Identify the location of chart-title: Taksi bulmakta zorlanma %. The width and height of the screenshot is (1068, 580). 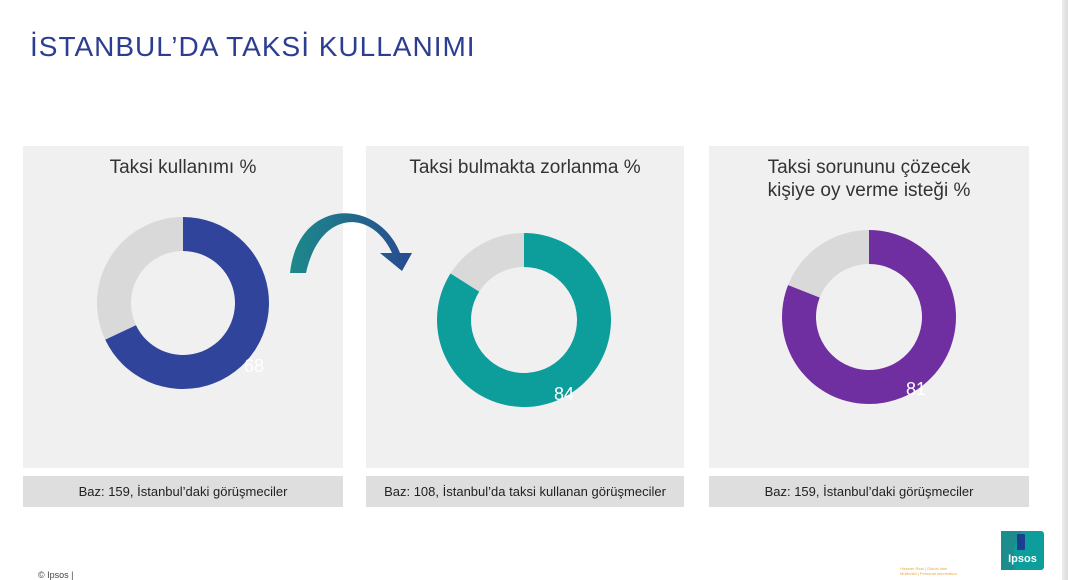
(525, 167).